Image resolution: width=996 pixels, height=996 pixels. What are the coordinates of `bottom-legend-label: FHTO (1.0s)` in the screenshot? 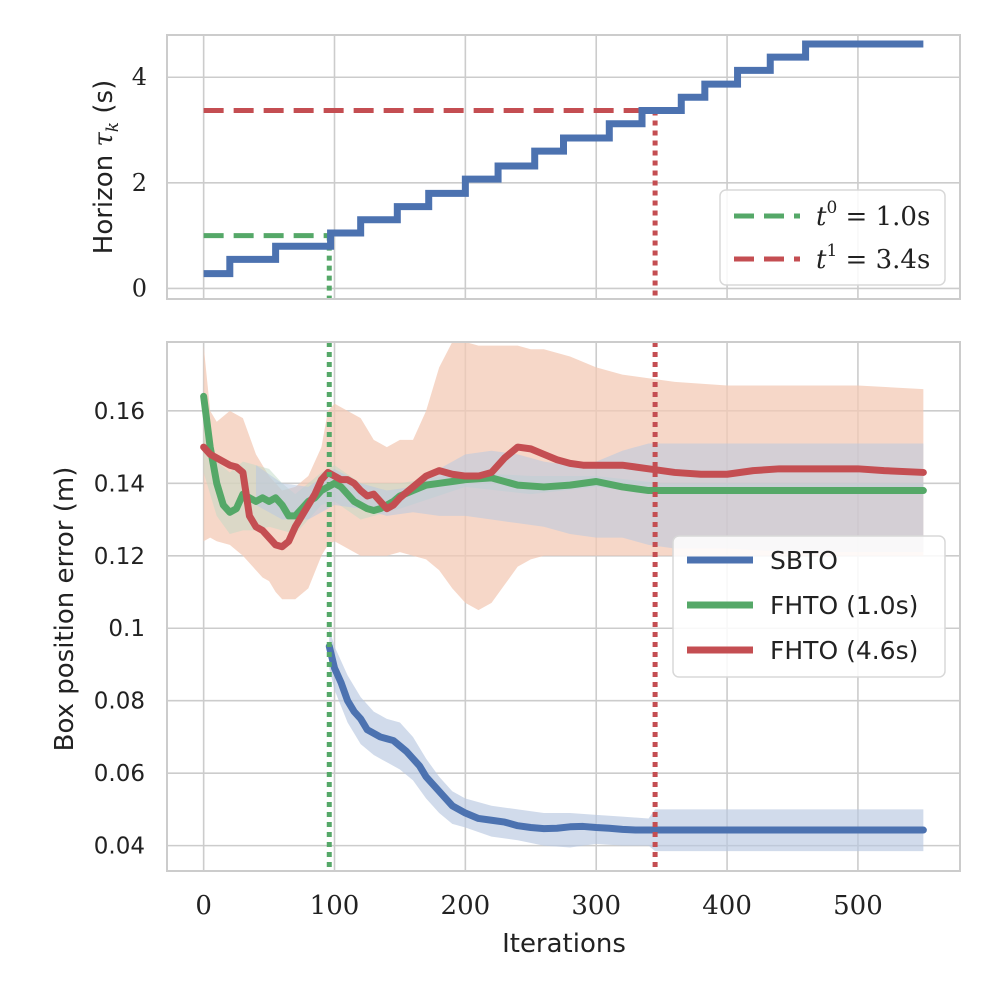 It's located at (844, 605).